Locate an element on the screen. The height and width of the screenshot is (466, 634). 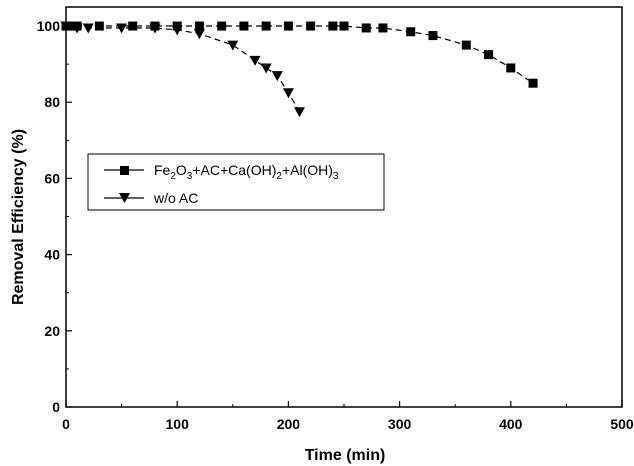
legend-entry-series-1: Fe2O3+AC+Ca(OH)2+Al(OH)3 is located at coordinates (221, 172).